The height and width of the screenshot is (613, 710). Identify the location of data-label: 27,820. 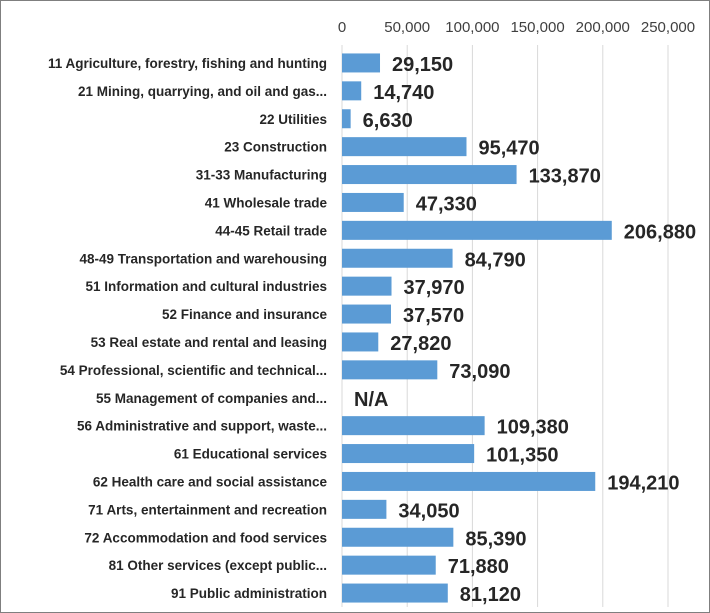
(420, 344).